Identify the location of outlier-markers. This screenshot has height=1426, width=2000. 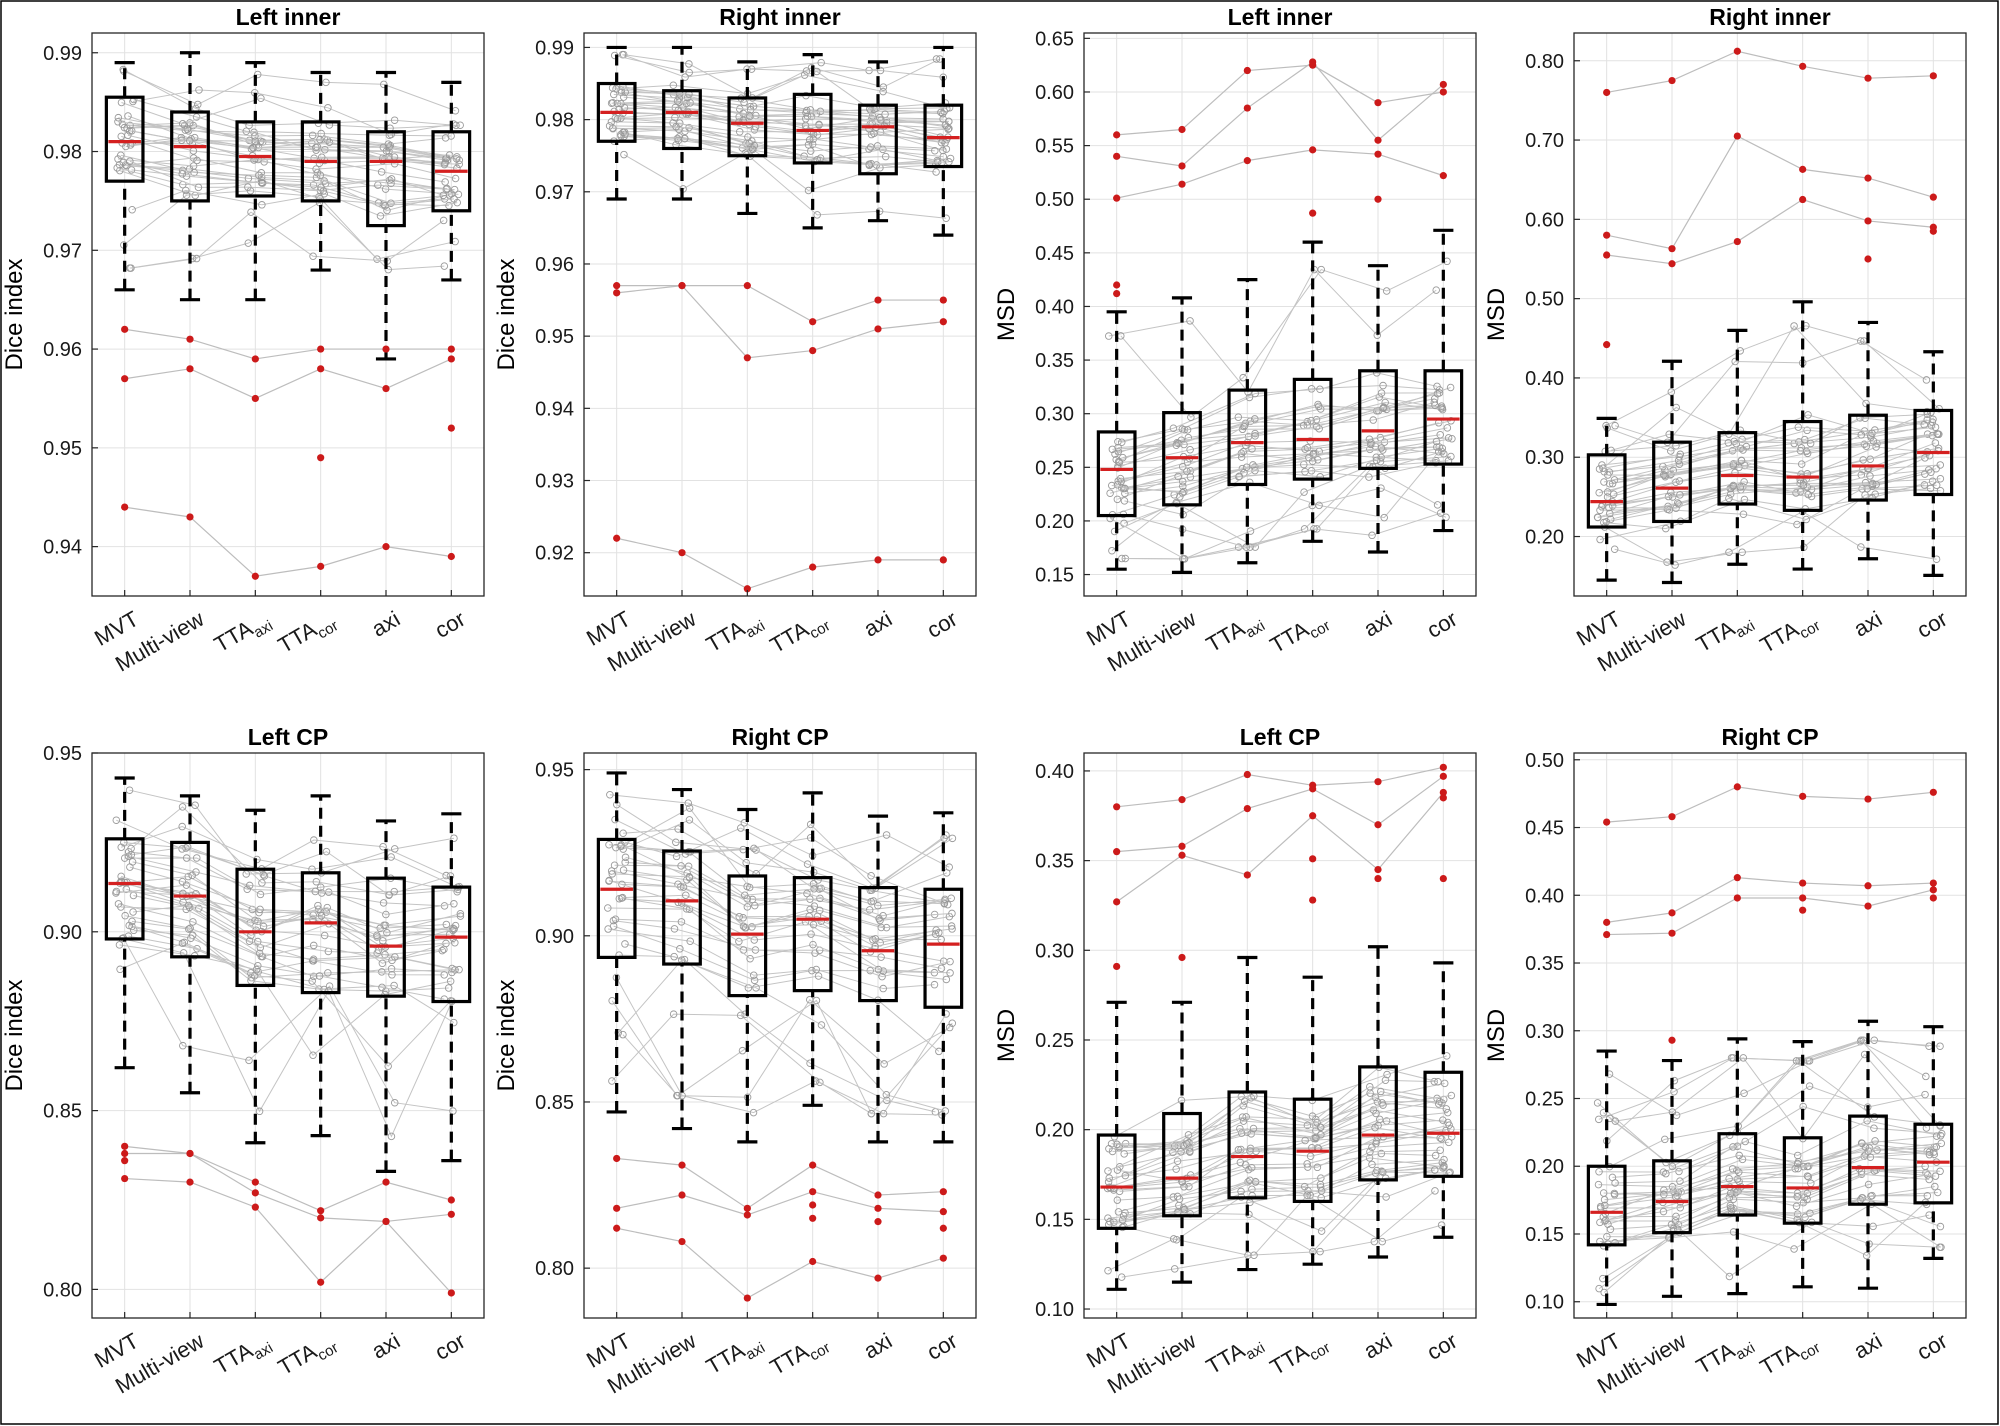
(1770, 913).